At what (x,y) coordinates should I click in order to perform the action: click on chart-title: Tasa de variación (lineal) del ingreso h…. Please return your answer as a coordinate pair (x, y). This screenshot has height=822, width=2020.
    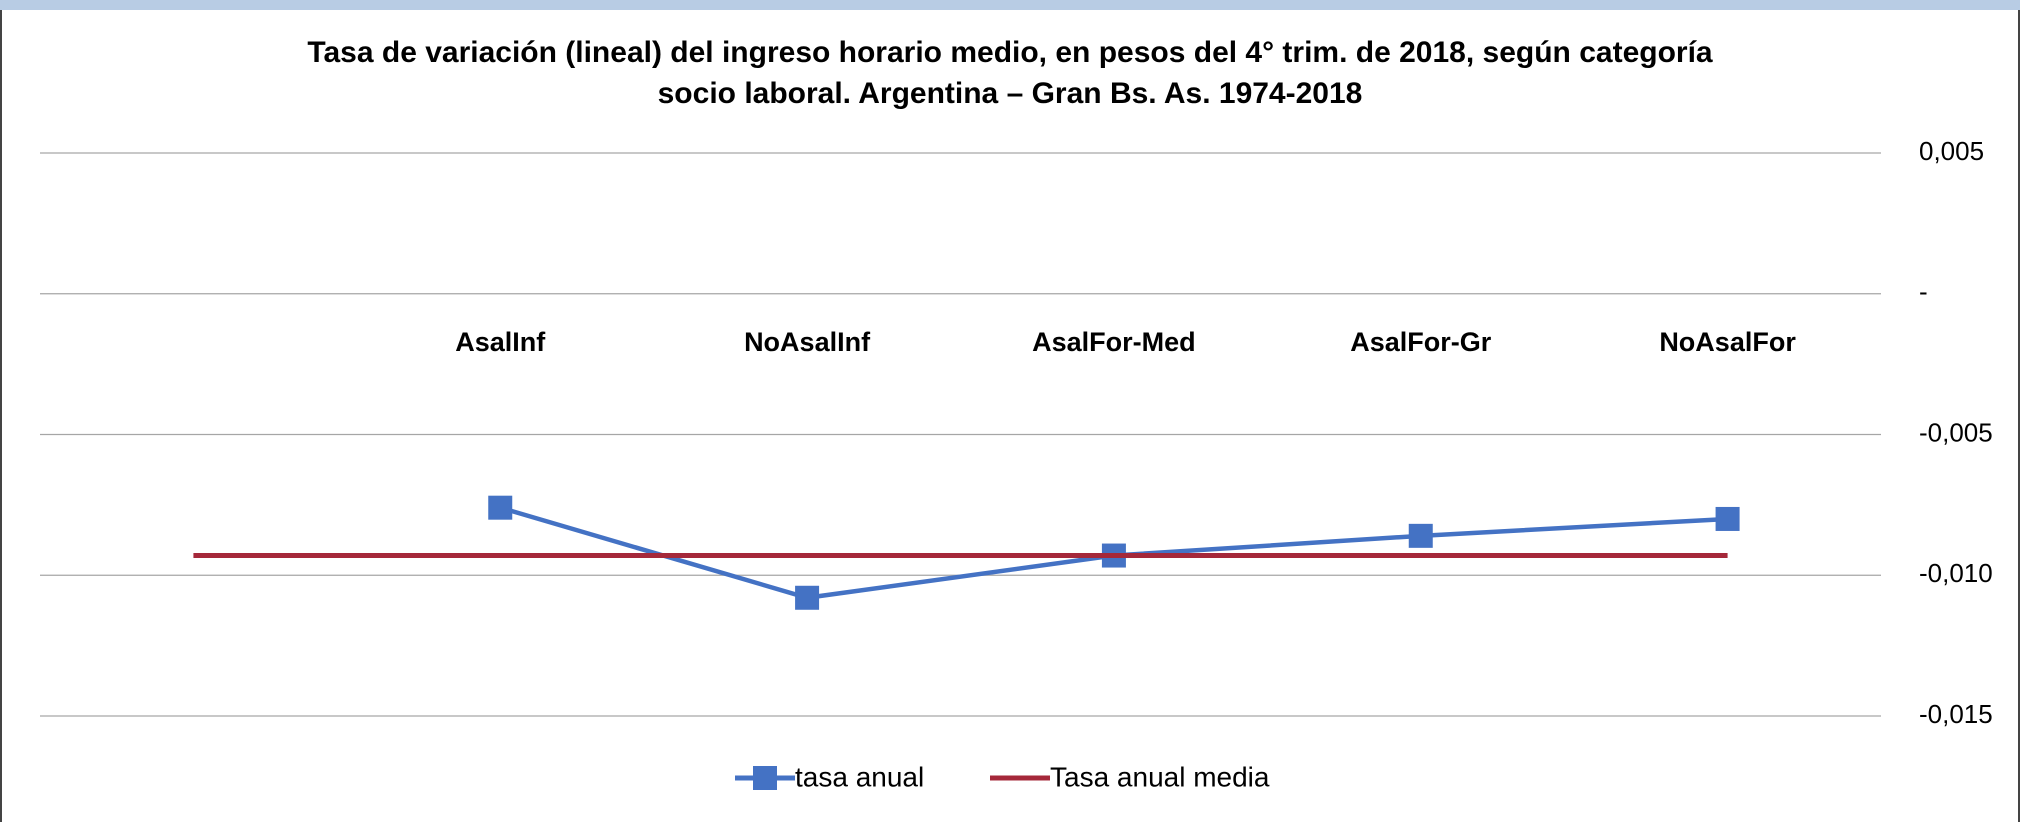
    Looking at the image, I should click on (1010, 52).